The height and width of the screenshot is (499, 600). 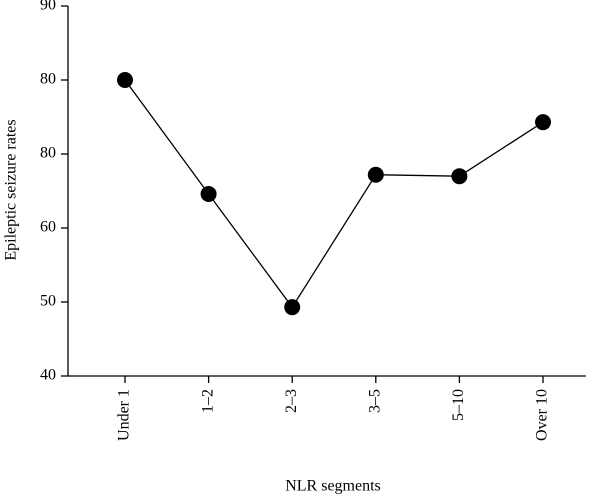 I want to click on y-tick-label: 90, so click(x=48, y=7).